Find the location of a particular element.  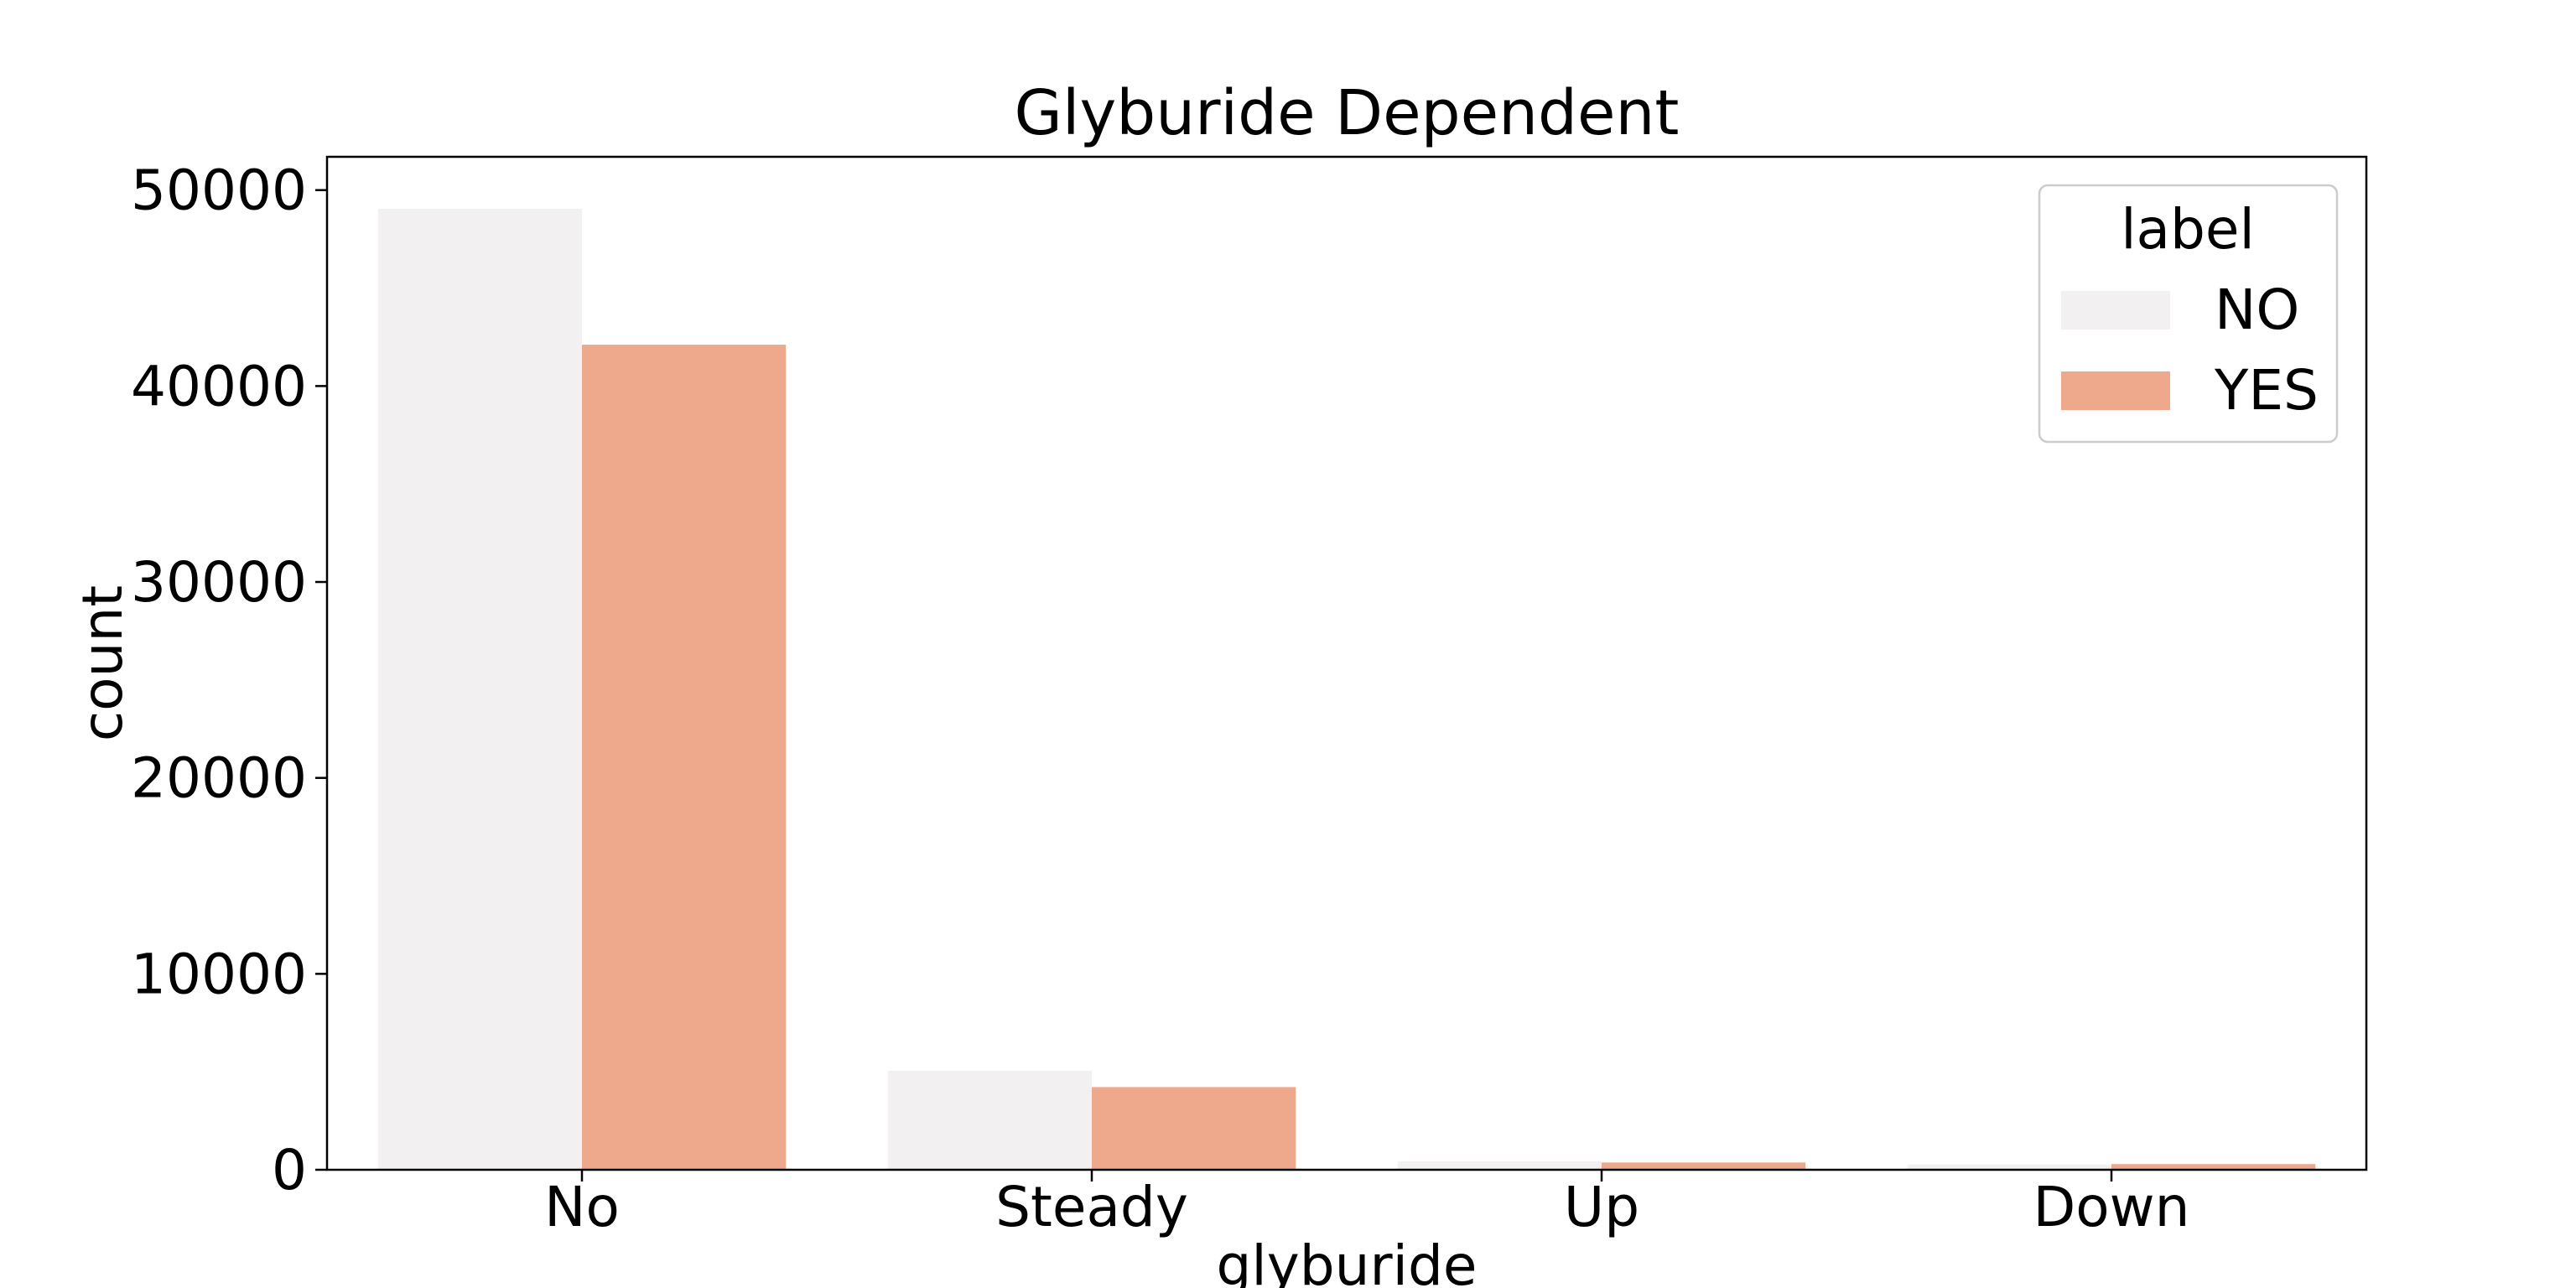

x-axis-label: glyburide is located at coordinates (1347, 1260).